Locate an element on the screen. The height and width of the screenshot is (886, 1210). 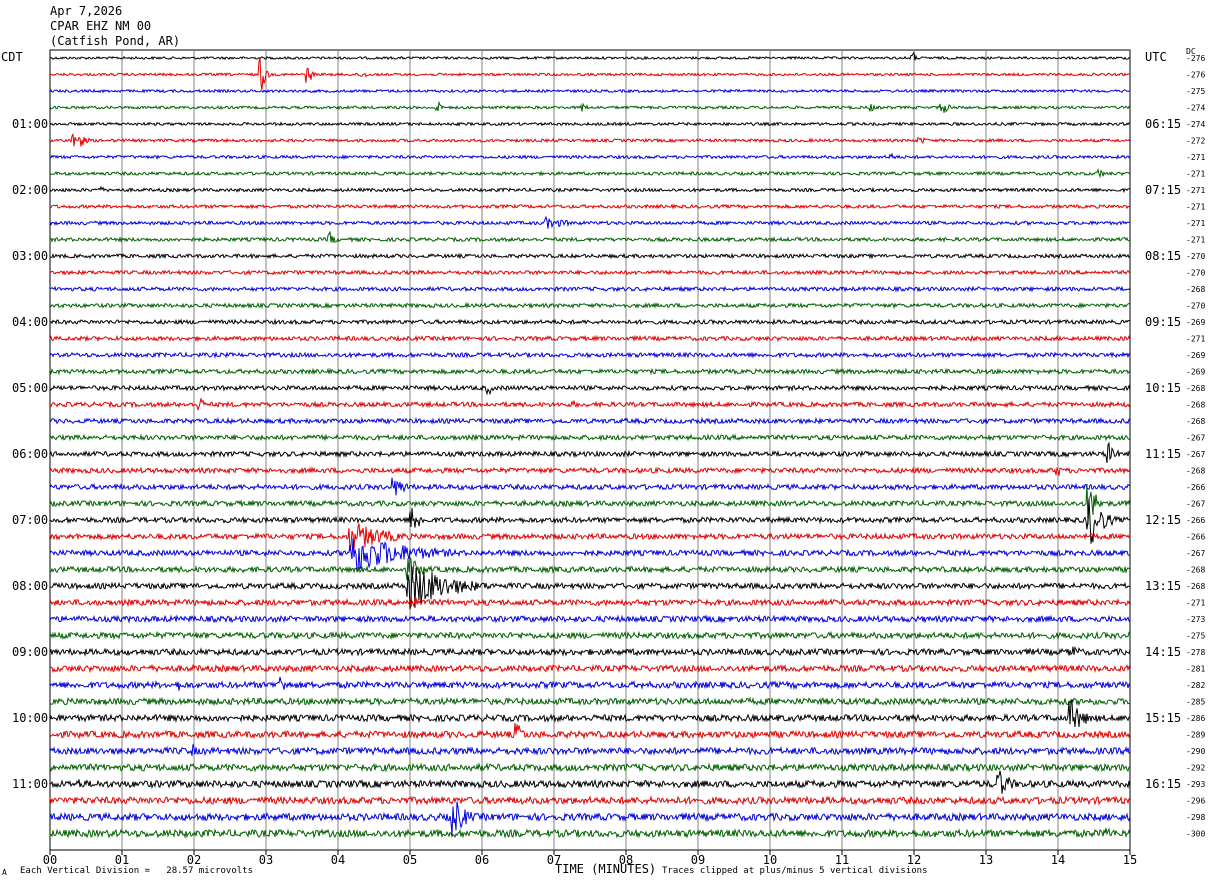
x-tick-label: 00 is located at coordinates (50, 860).